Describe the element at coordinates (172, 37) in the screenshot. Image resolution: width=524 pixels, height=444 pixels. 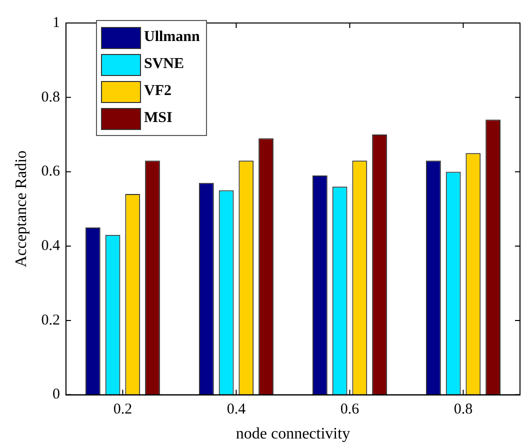
I see `legend-label: Ullmann` at that location.